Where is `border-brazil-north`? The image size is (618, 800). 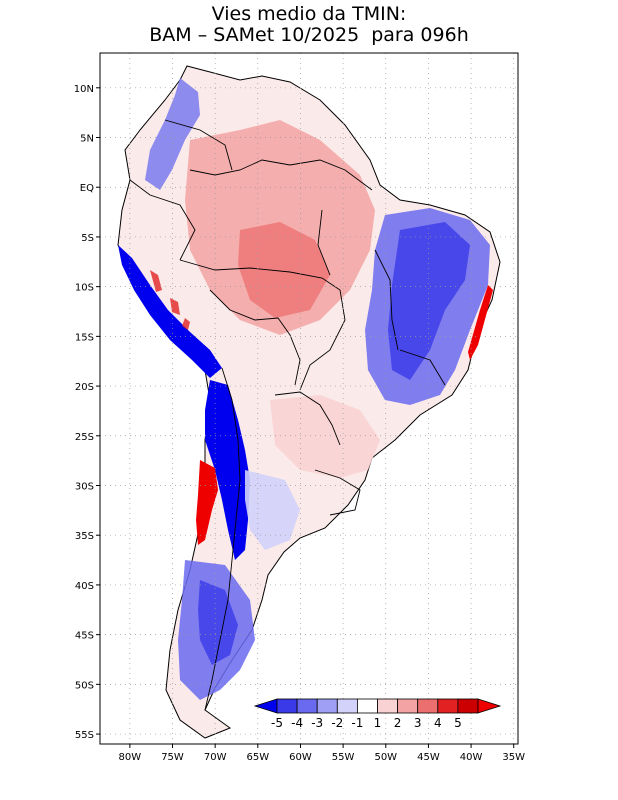
border-brazil-north is located at coordinates (281, 175).